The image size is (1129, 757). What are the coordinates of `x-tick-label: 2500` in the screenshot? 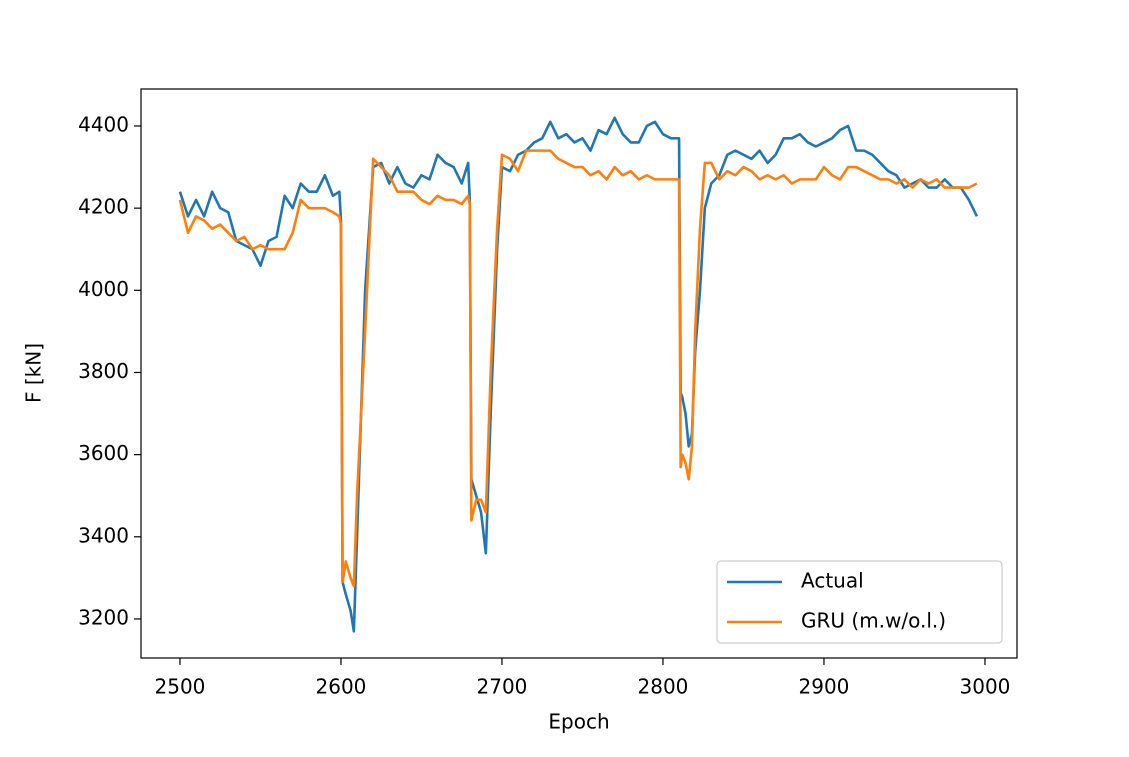 It's located at (180, 687).